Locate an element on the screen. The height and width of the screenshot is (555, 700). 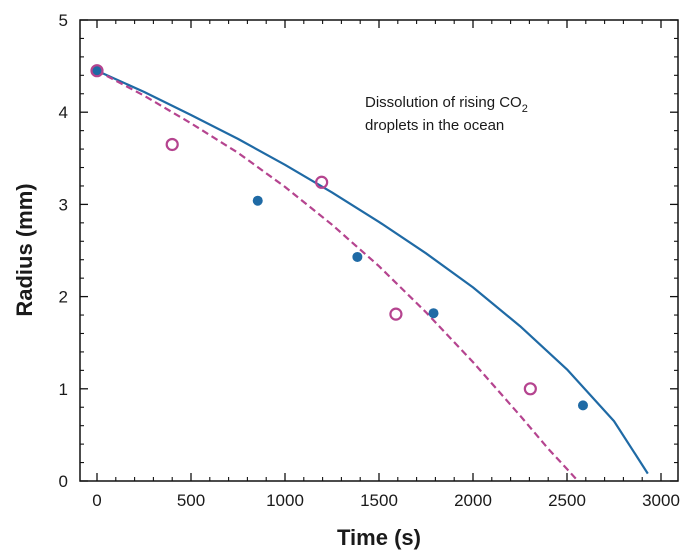
annotation-line-1: Dissolution of rising CO2 is located at coordinates (446, 104).